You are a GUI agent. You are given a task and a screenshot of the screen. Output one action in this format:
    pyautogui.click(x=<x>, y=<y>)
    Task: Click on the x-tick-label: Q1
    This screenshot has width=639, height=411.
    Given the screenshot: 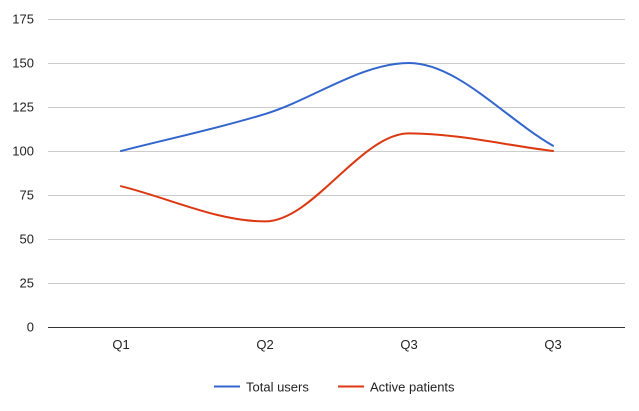 What is the action you would take?
    pyautogui.click(x=120, y=344)
    